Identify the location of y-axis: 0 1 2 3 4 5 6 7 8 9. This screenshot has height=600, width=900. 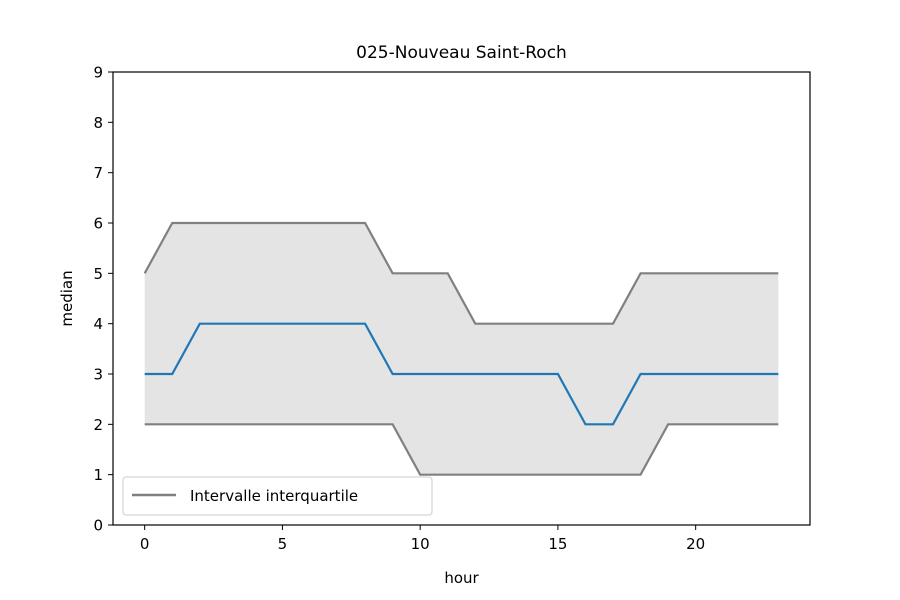
(103, 299).